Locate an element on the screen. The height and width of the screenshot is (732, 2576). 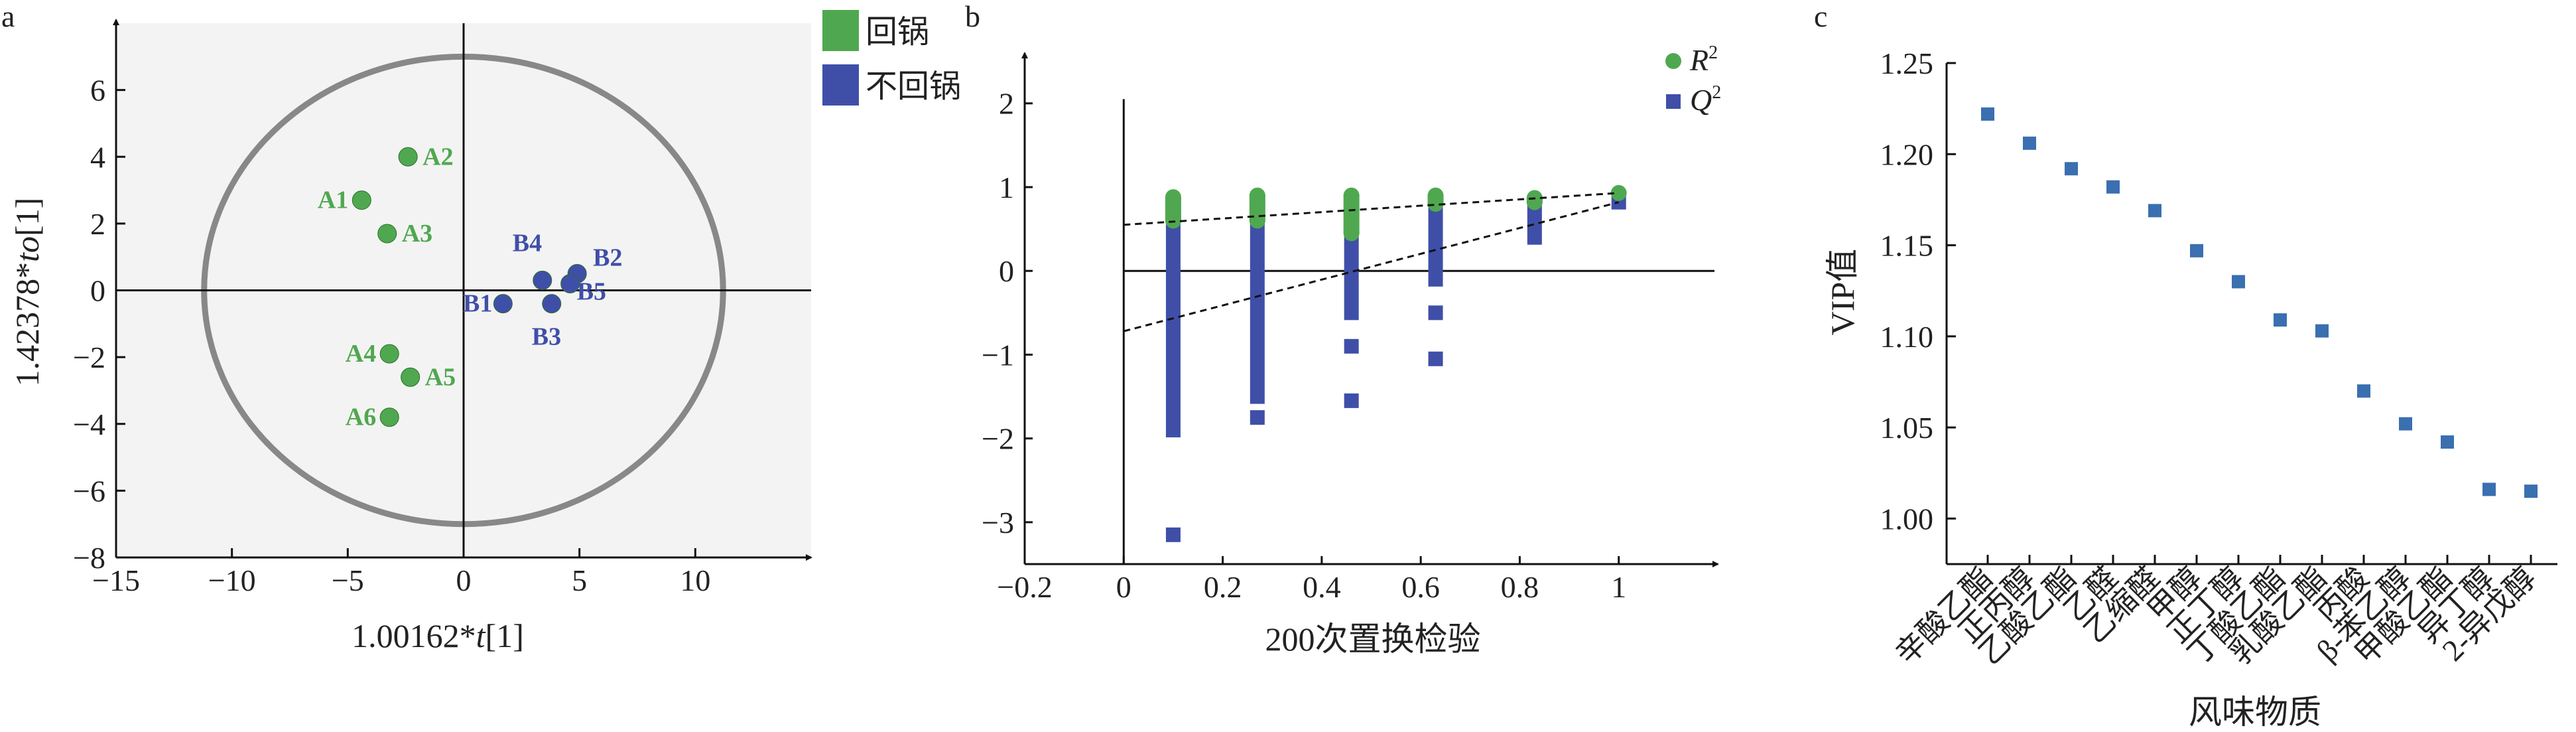
data-point-a1 is located at coordinates (361, 200).